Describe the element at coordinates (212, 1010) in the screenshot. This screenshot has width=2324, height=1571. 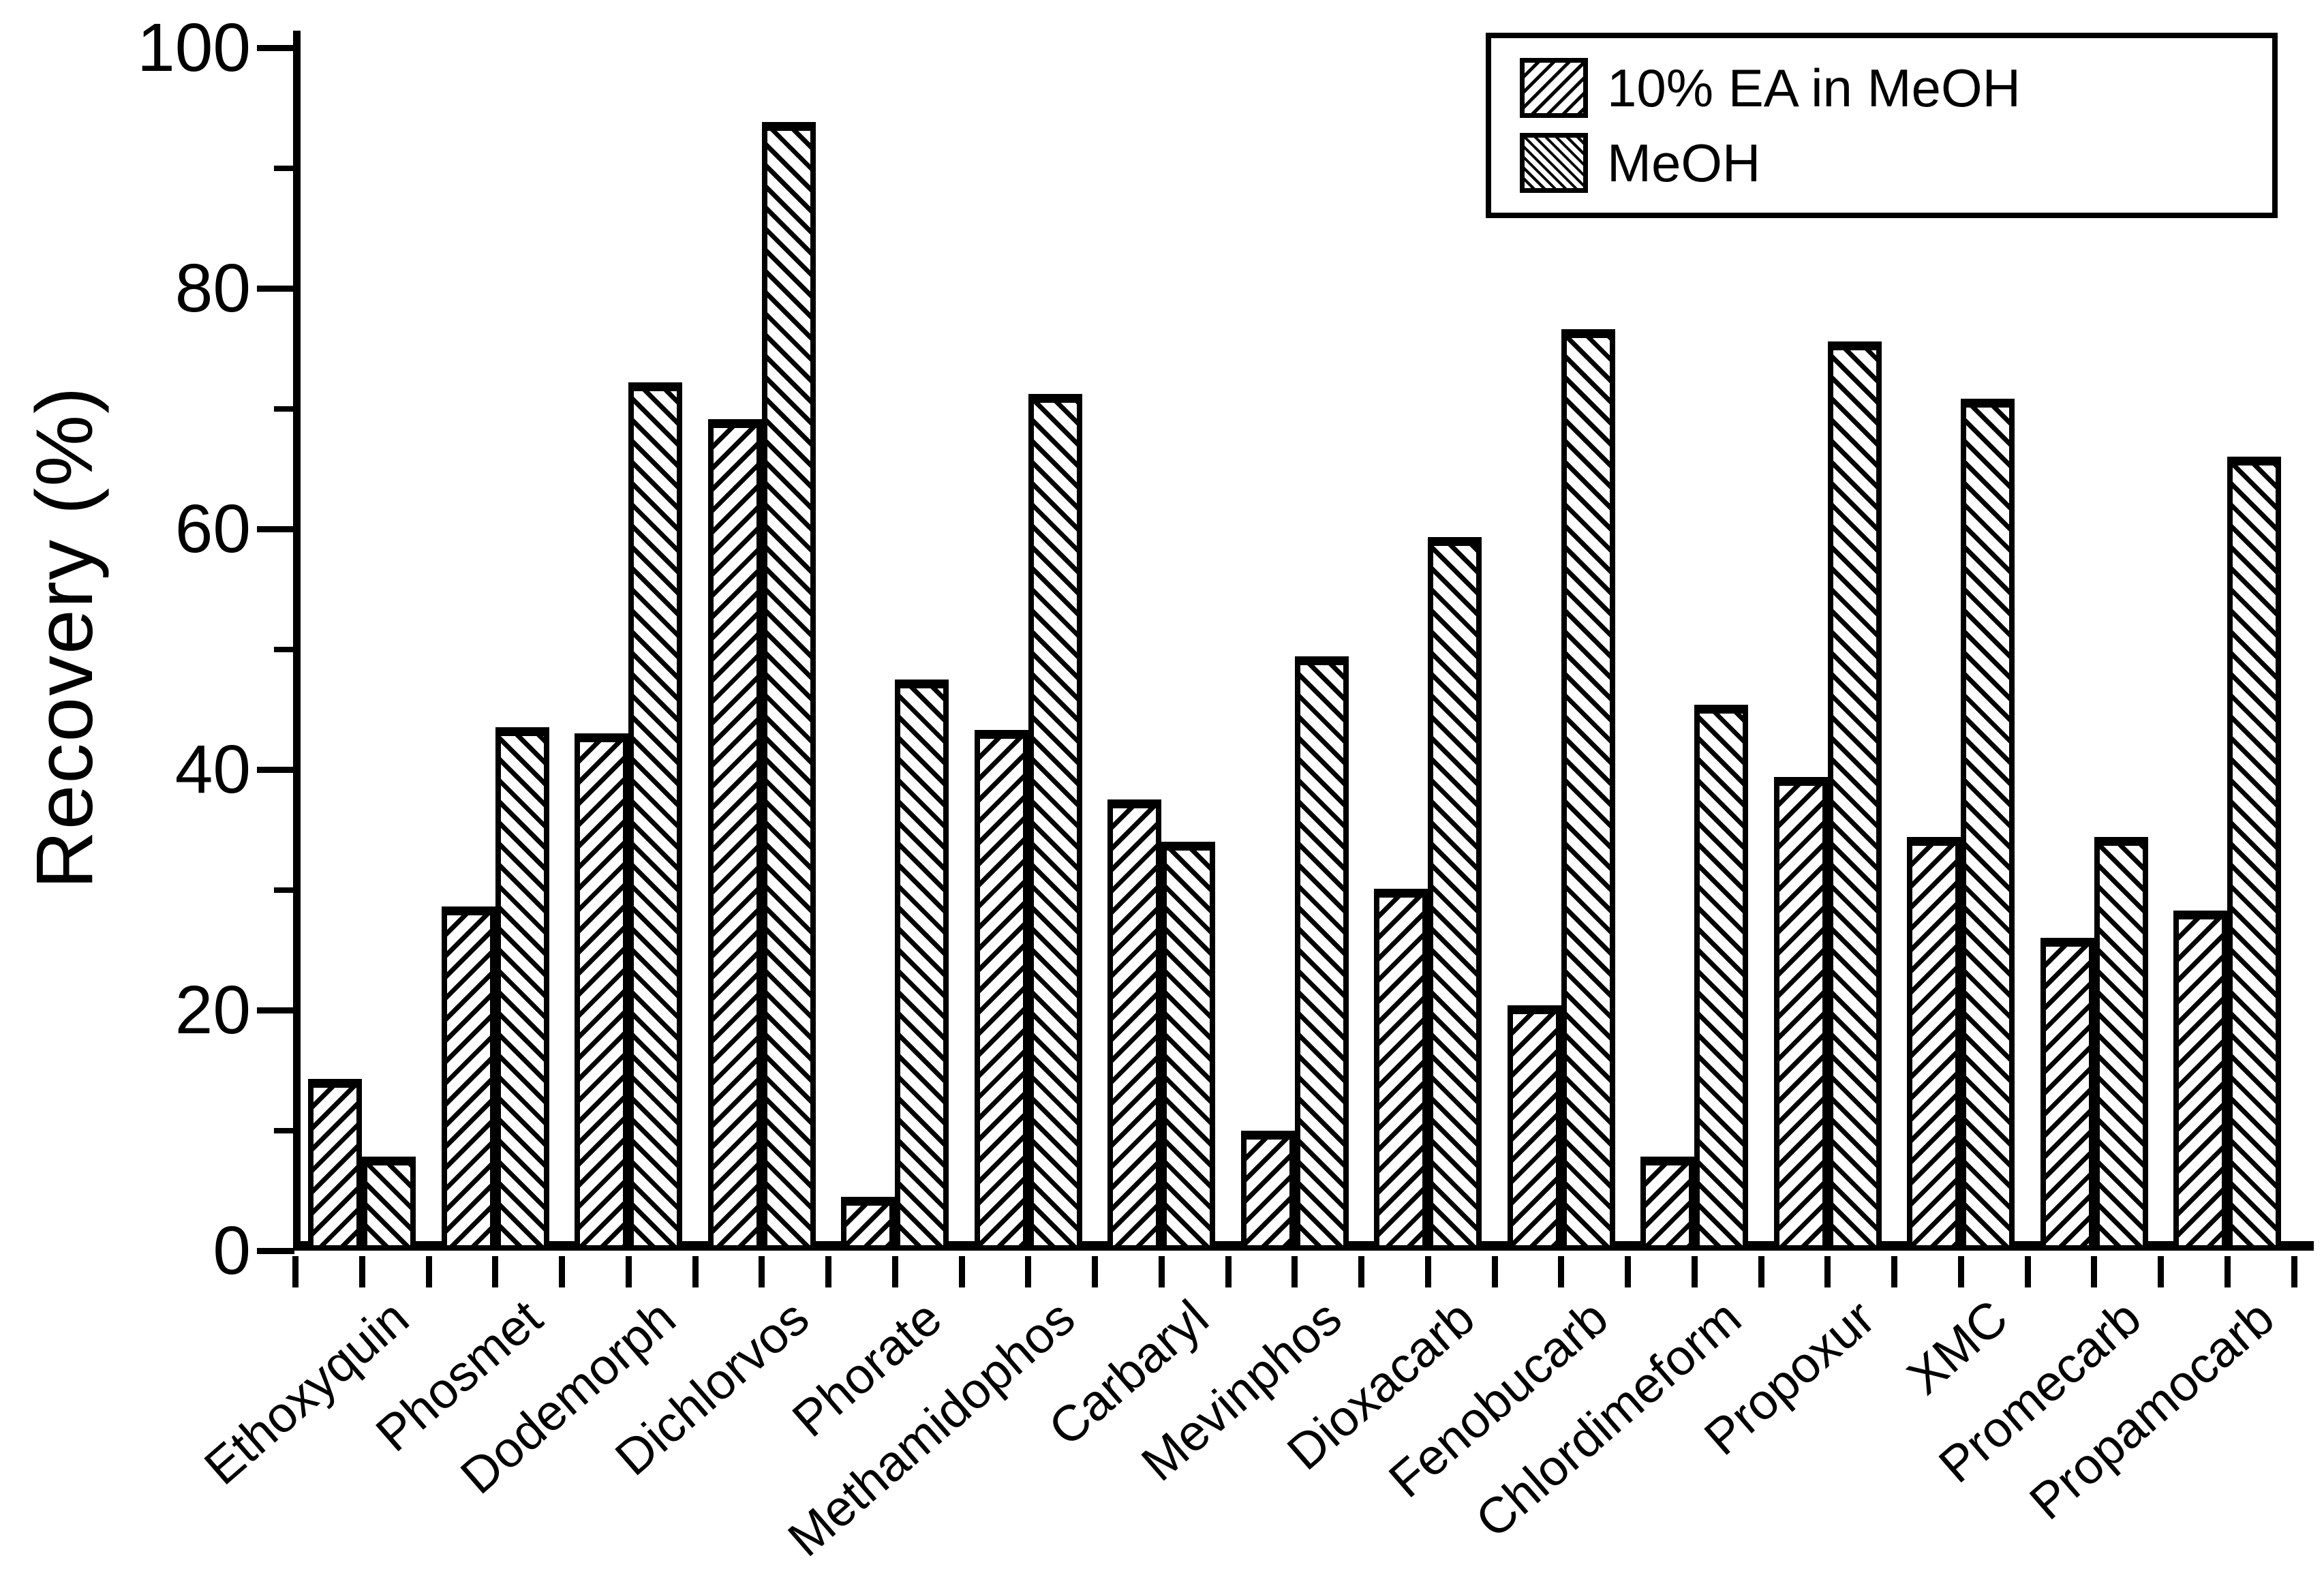
I see `y-axis-tick-label: 20` at that location.